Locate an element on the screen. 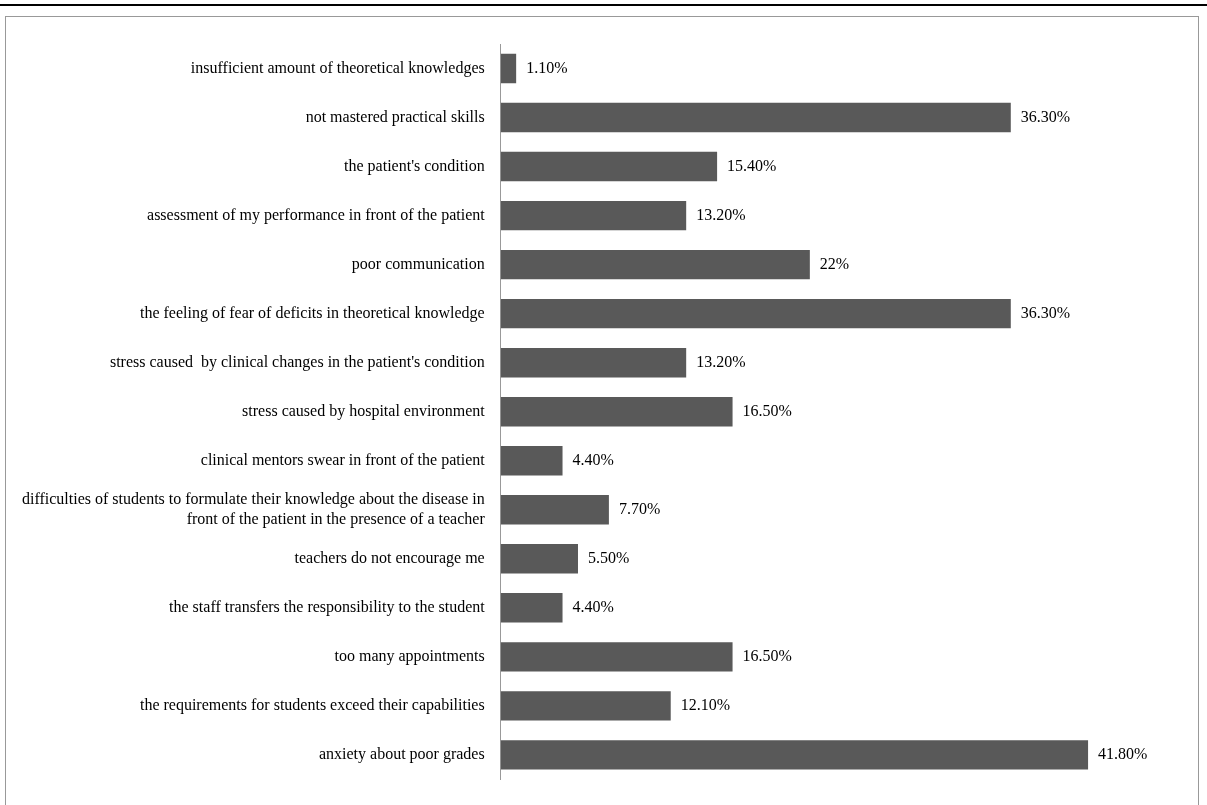 The image size is (1207, 805). data-label: 22% is located at coordinates (834, 263).